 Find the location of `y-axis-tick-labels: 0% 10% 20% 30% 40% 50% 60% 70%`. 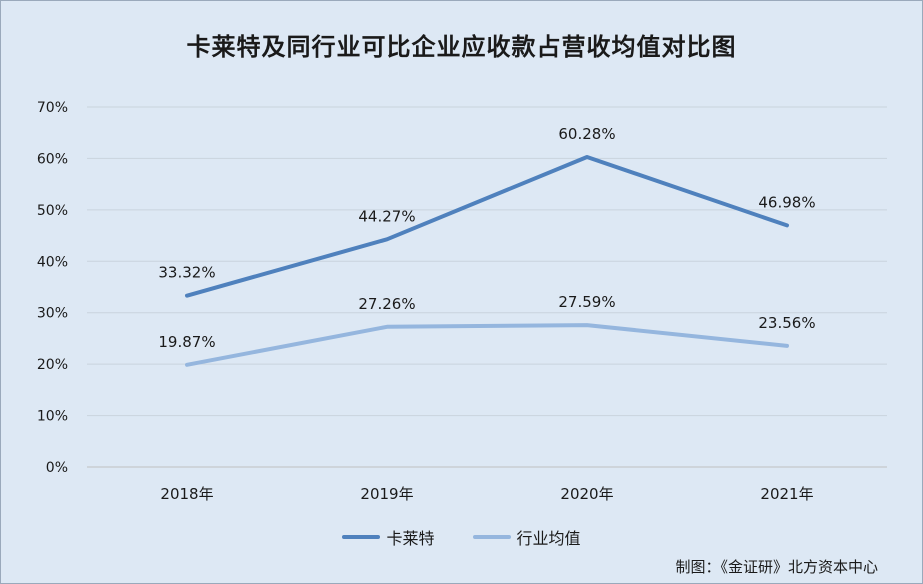

y-axis-tick-labels: 0% 10% 20% 30% 40% 50% 60% 70% is located at coordinates (52, 288).